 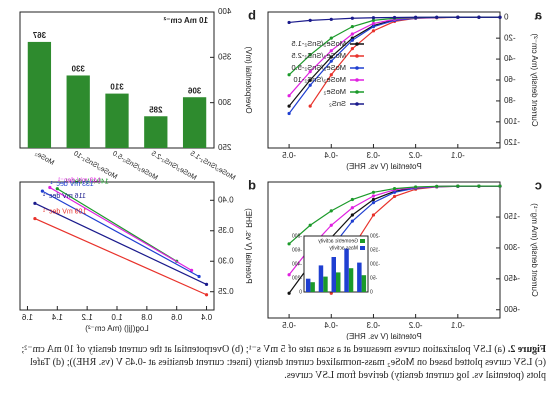 What do you see at coordinates (225, 260) in the screenshot?
I see `y-tick-label: 0.30` at bounding box center [225, 260].